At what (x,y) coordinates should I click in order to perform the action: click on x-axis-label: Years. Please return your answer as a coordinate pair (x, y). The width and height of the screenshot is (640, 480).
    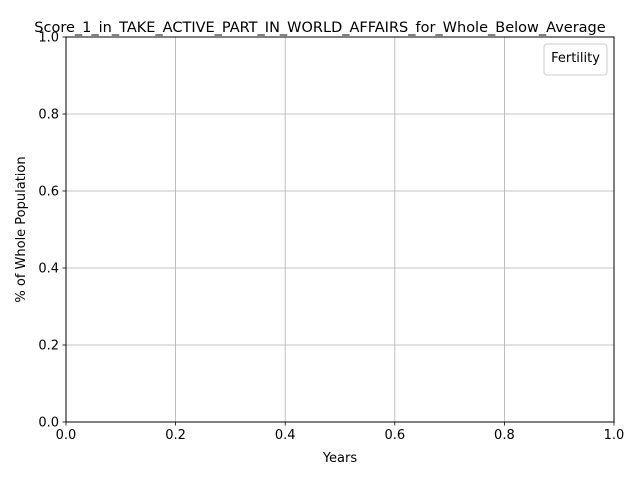
    Looking at the image, I should click on (340, 458).